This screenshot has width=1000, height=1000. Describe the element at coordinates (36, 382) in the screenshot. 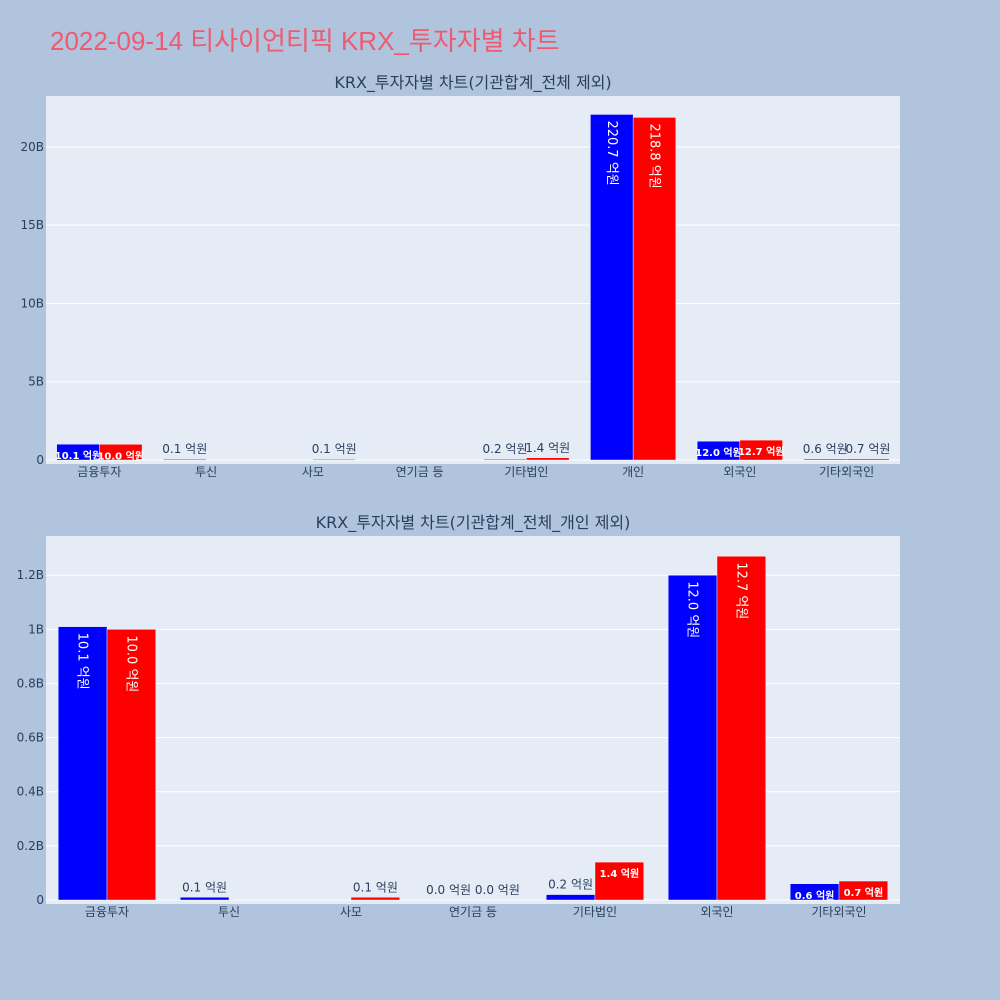

I see `y-tick-label: 5B` at that location.